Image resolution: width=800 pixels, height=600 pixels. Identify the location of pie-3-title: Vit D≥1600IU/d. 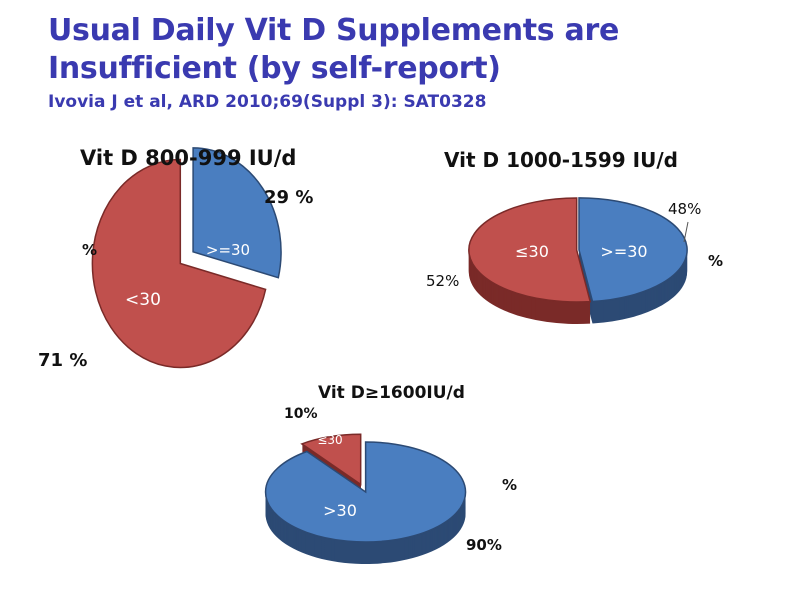
(391, 393).